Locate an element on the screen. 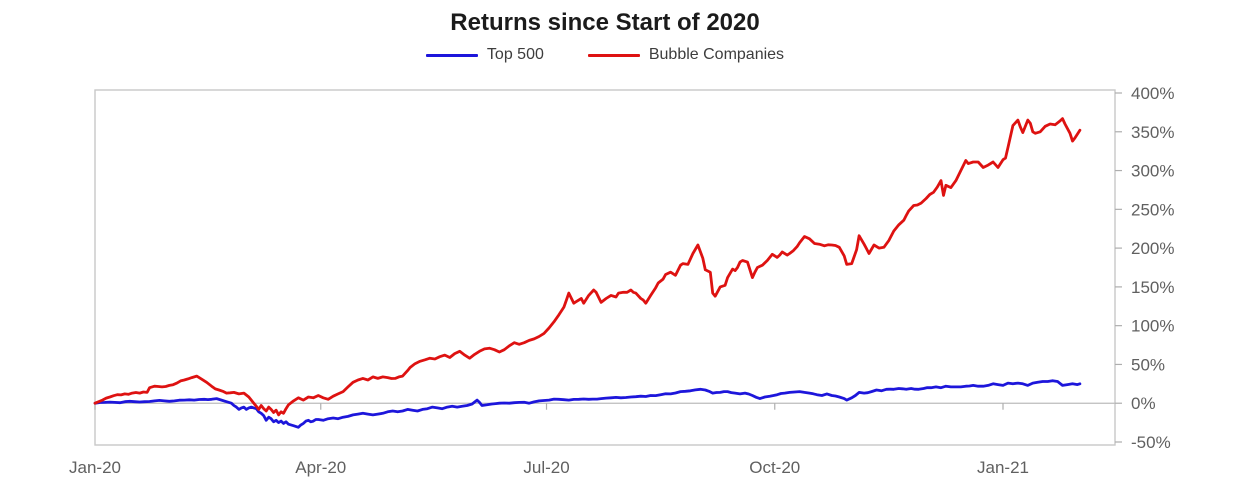 The width and height of the screenshot is (1260, 487). y-tick-label-0: 0% is located at coordinates (1143, 403).